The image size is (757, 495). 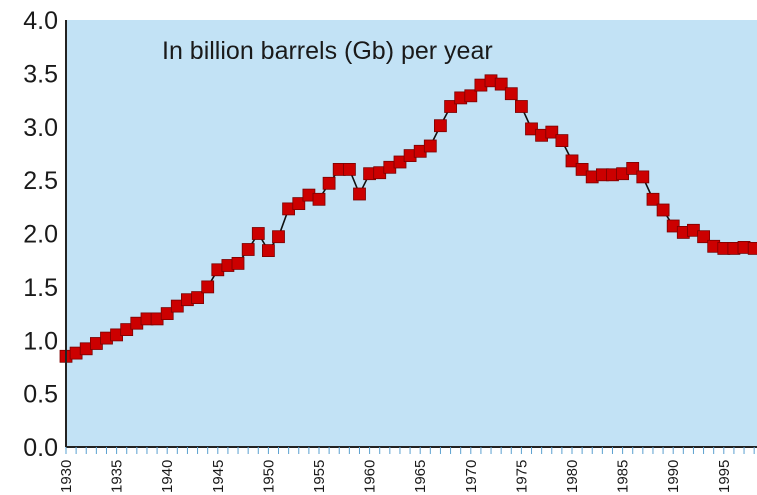 What do you see at coordinates (40, 395) in the screenshot?
I see `y-tick-label: 0.5` at bounding box center [40, 395].